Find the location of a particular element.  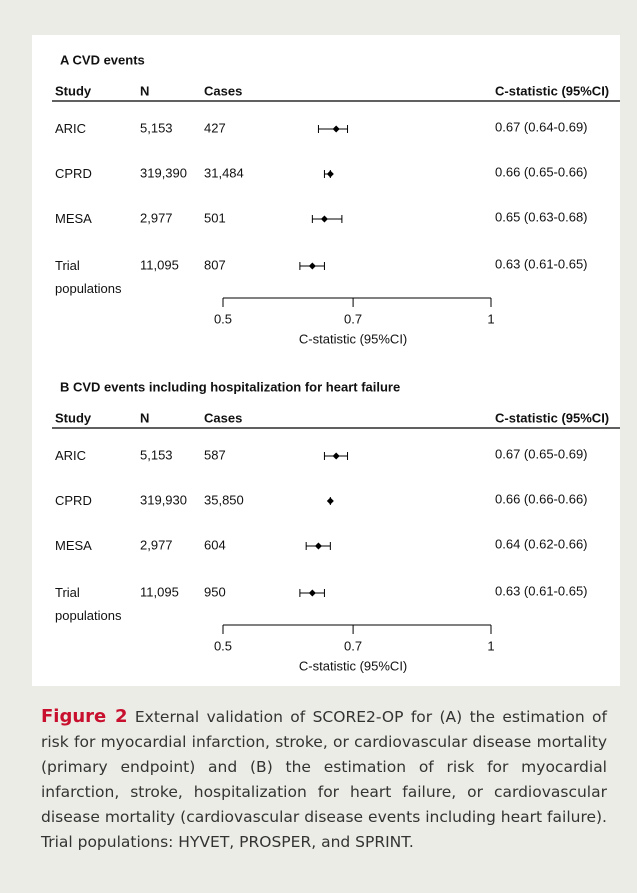

ci-label: 0.67 (0.65-0.69) is located at coordinates (541, 453).